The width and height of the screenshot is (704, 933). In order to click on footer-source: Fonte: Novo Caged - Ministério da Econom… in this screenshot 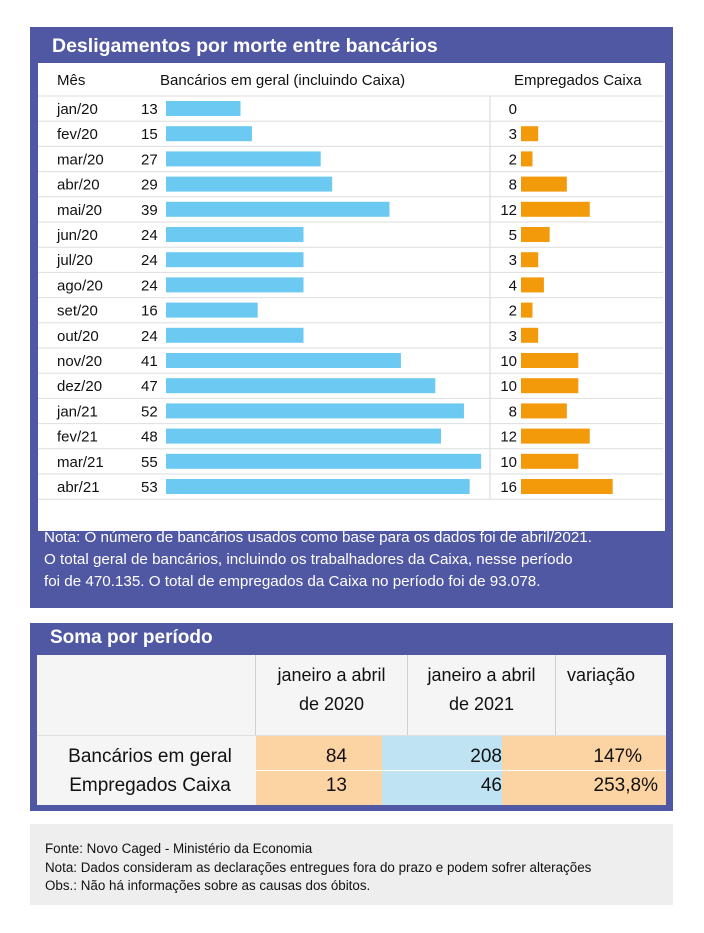, I will do `click(179, 848)`.